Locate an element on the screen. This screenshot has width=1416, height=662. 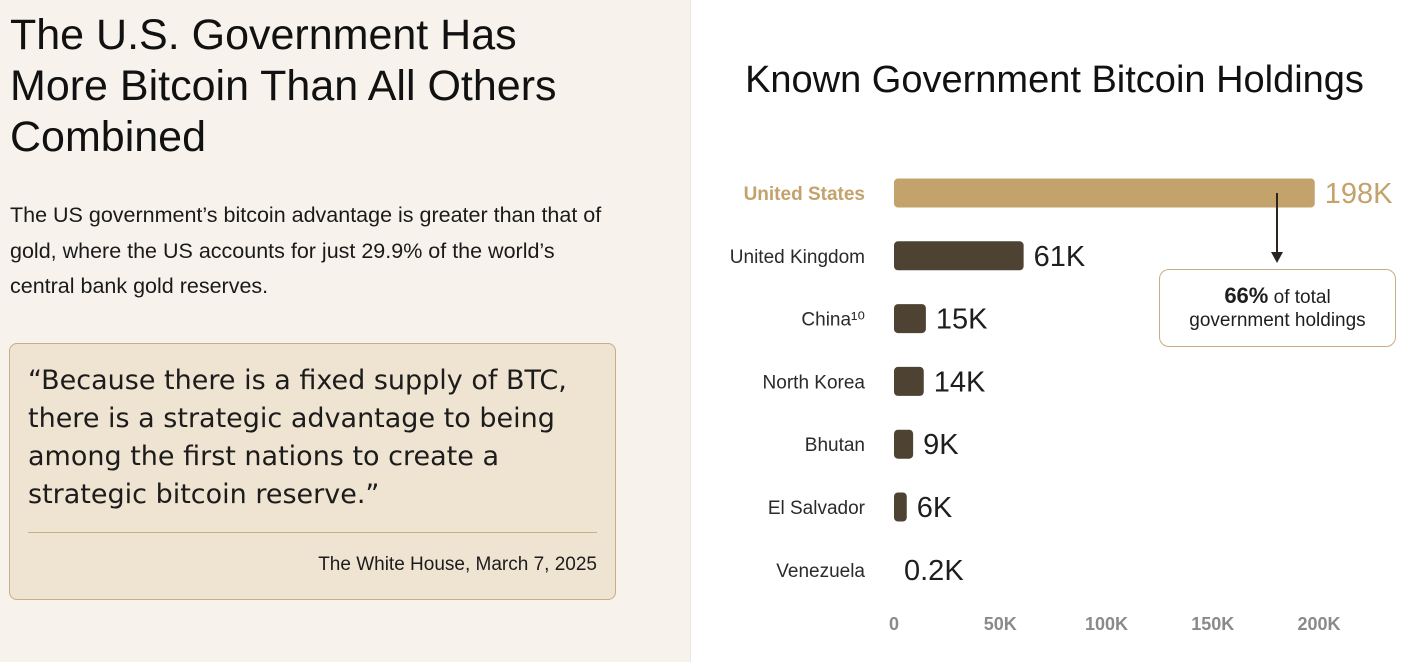
callout-text-after-percent: of total is located at coordinates (1299, 297).